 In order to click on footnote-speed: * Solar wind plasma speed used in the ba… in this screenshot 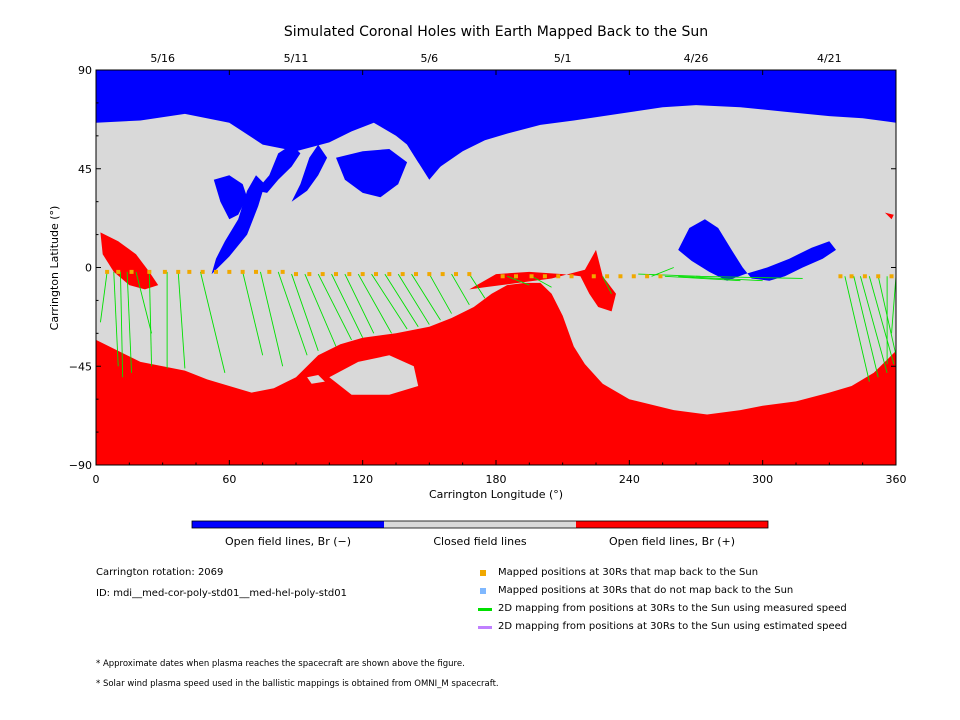, I will do `click(297, 684)`.